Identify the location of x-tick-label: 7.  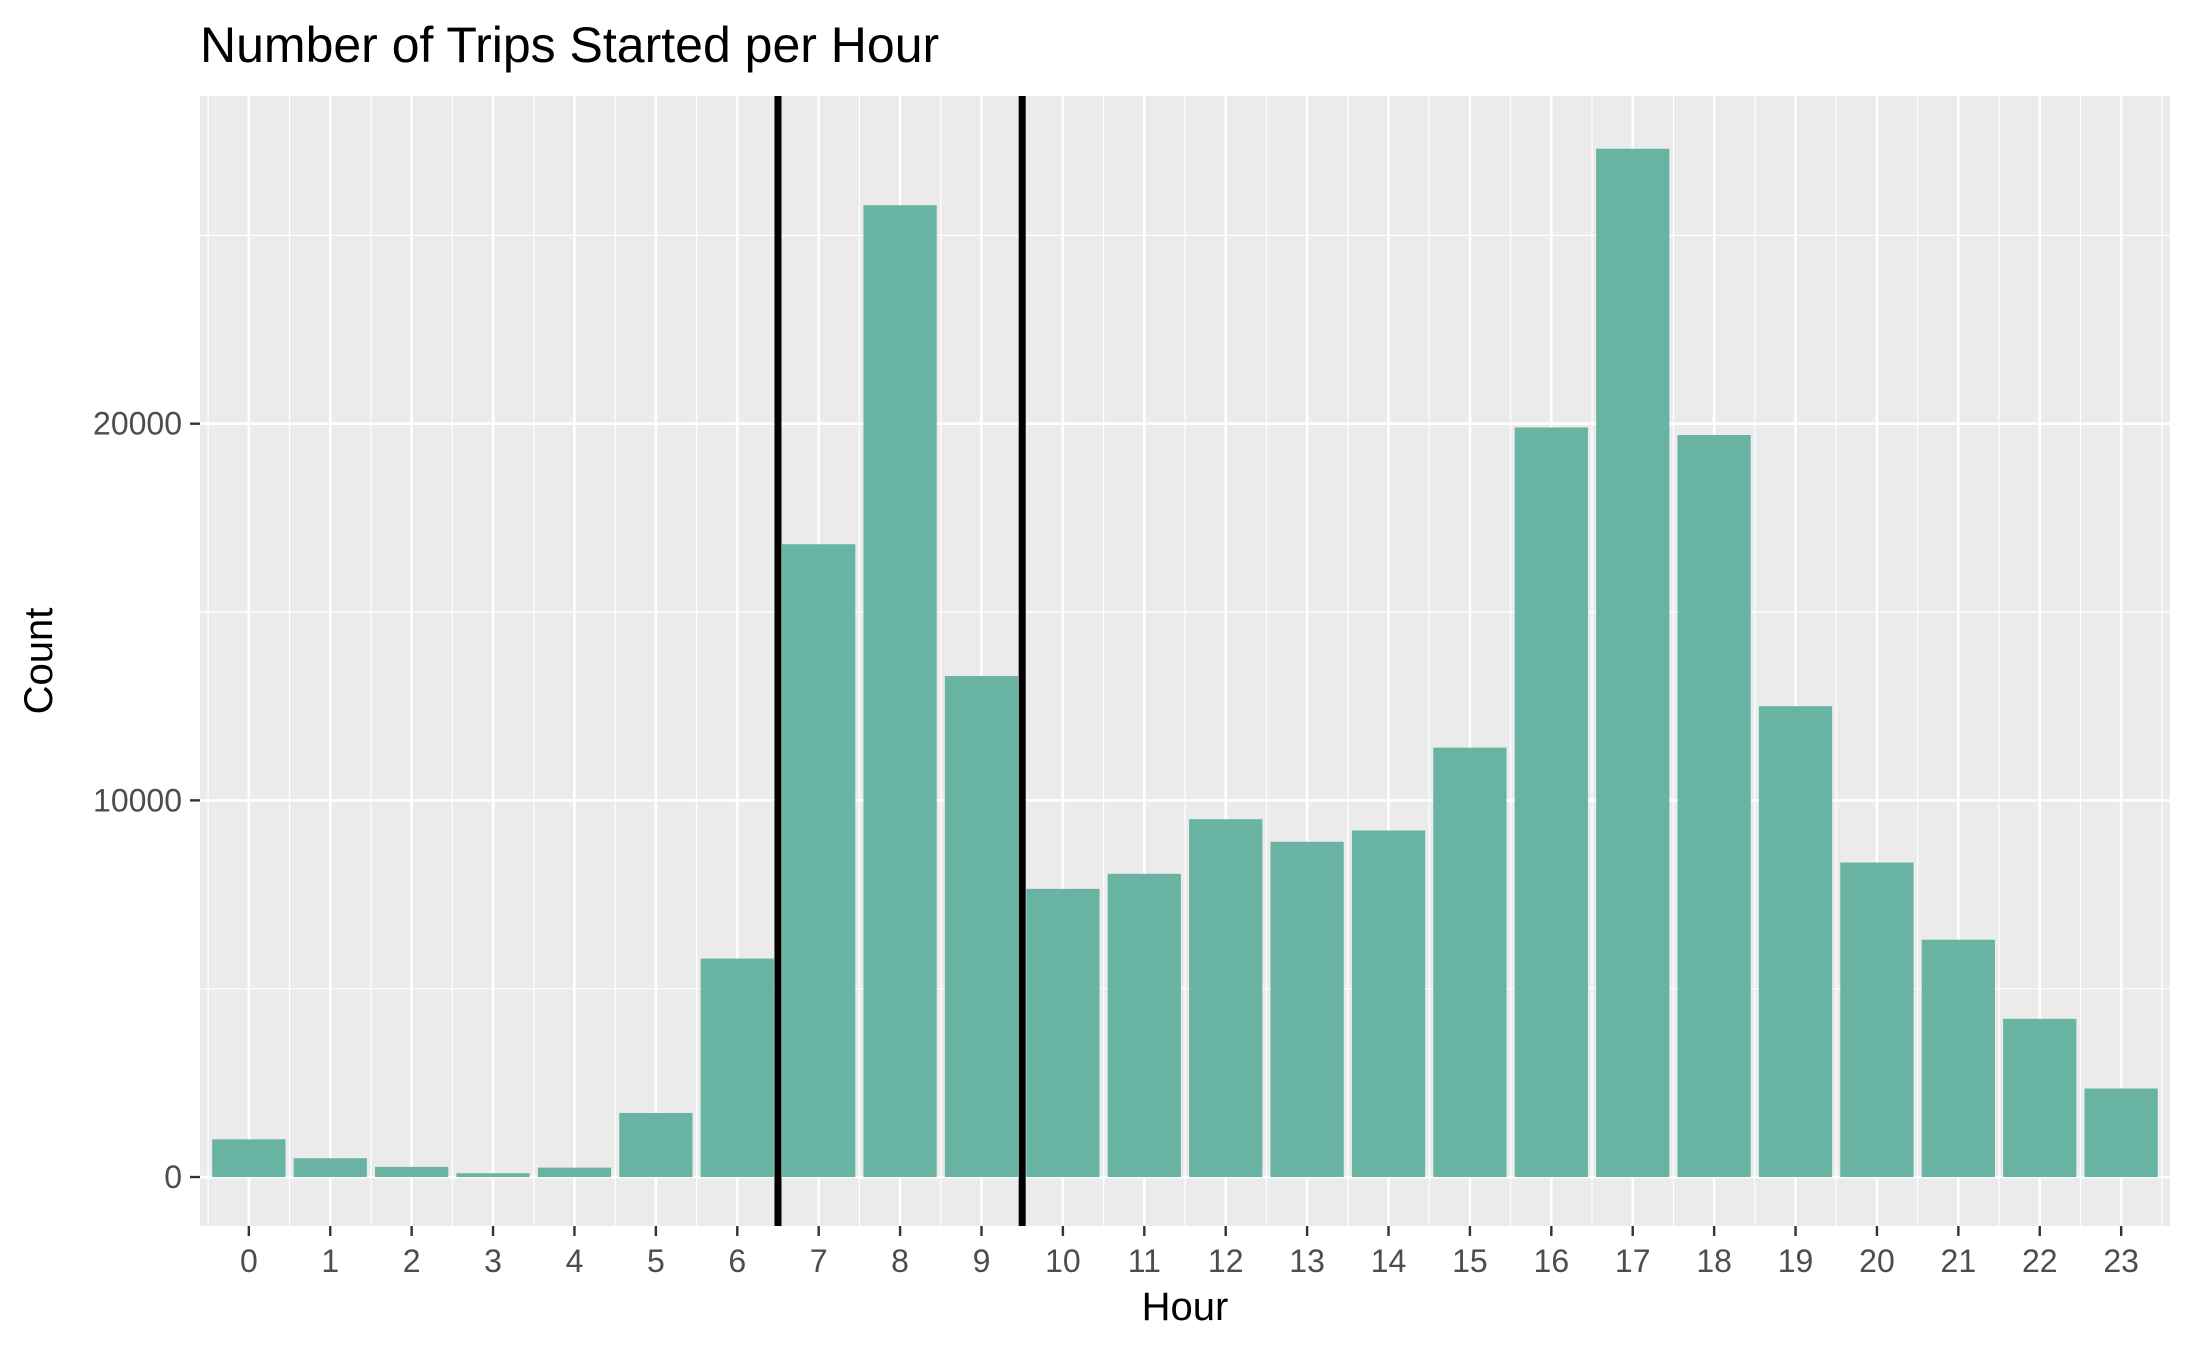
(819, 1261).